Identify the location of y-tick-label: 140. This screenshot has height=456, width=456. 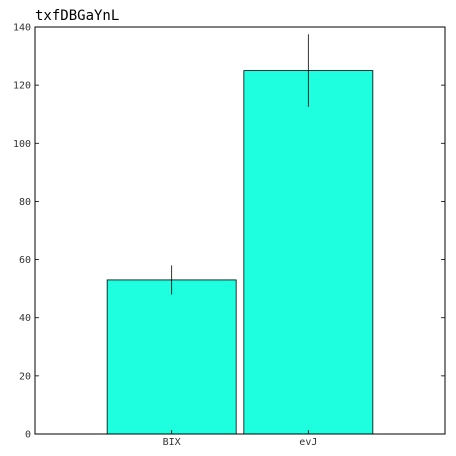
(22, 28).